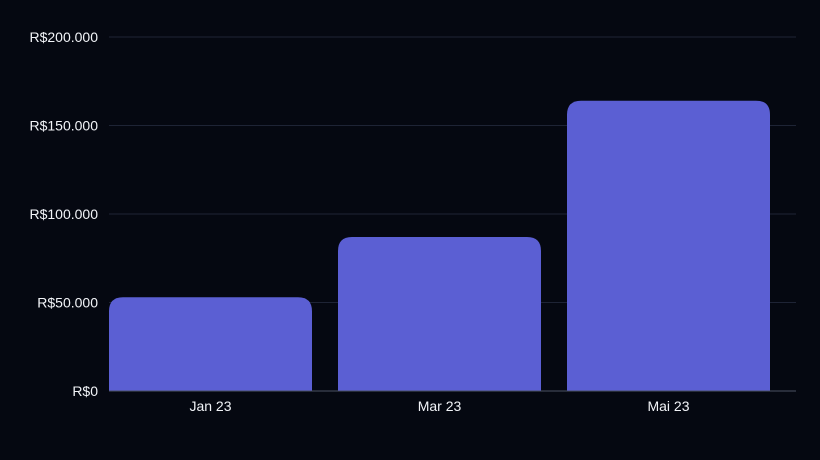 This screenshot has width=820, height=460. I want to click on y-tick-label-1: R$50.000, so click(67, 303).